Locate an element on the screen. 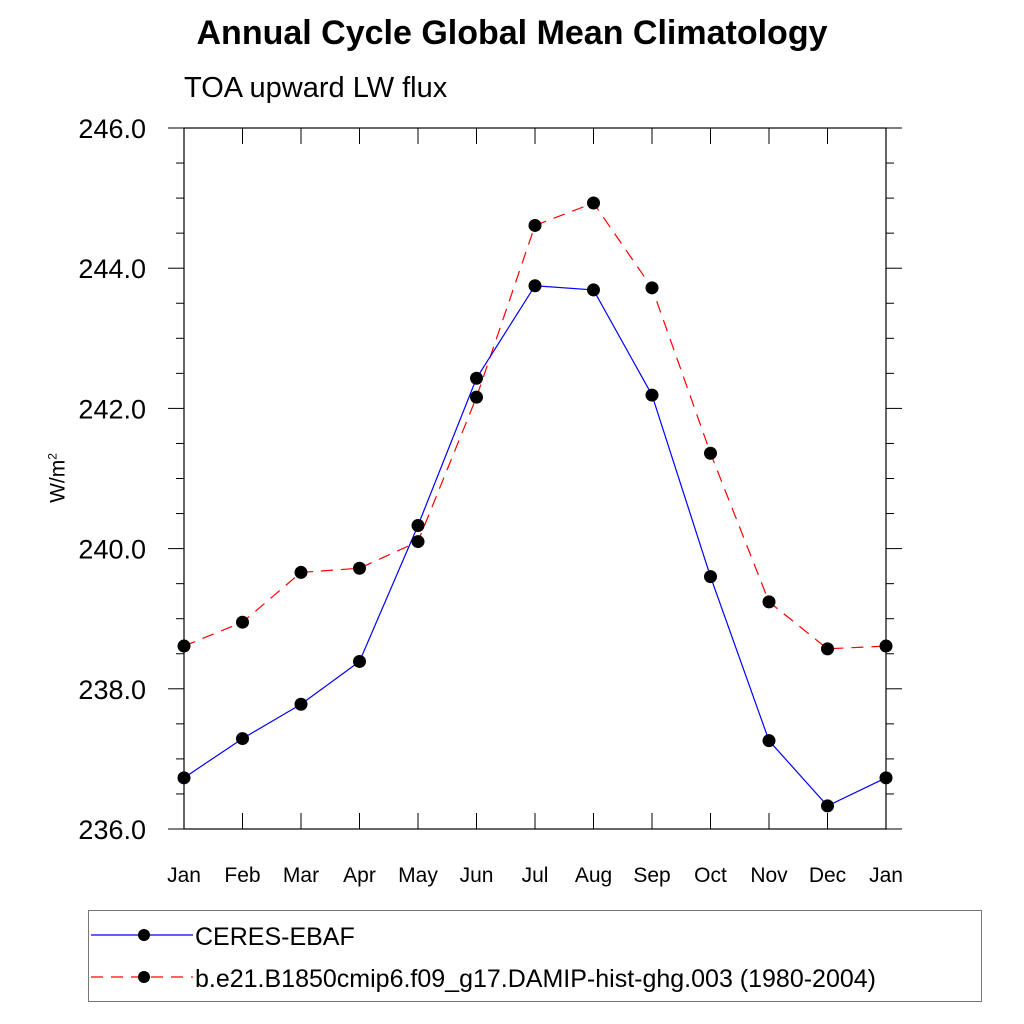 This screenshot has width=1024, height=1024. legend-label-ceres: CERES-EBAF is located at coordinates (275, 937).